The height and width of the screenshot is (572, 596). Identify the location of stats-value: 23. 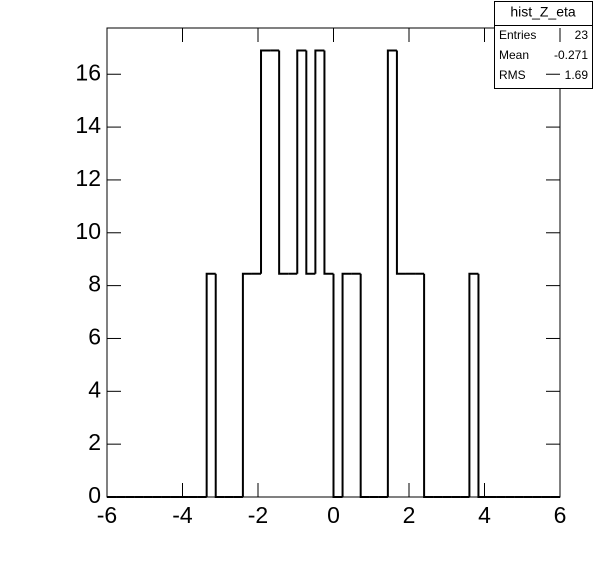
(582, 35).